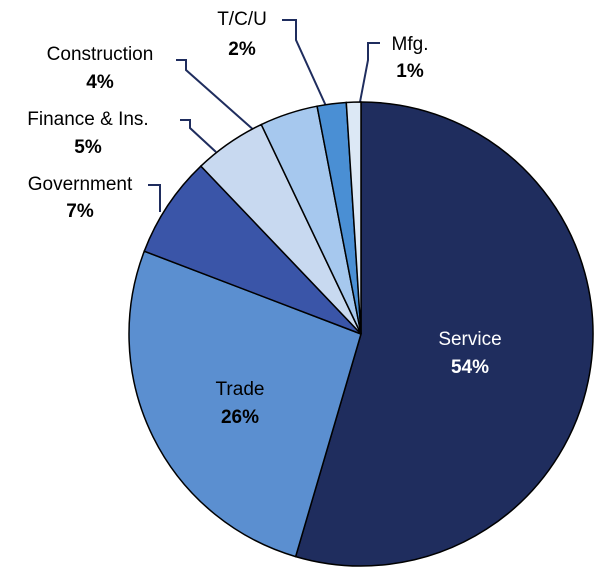 This screenshot has height=571, width=594. Describe the element at coordinates (242, 49) in the screenshot. I see `value-label: 2%` at that location.